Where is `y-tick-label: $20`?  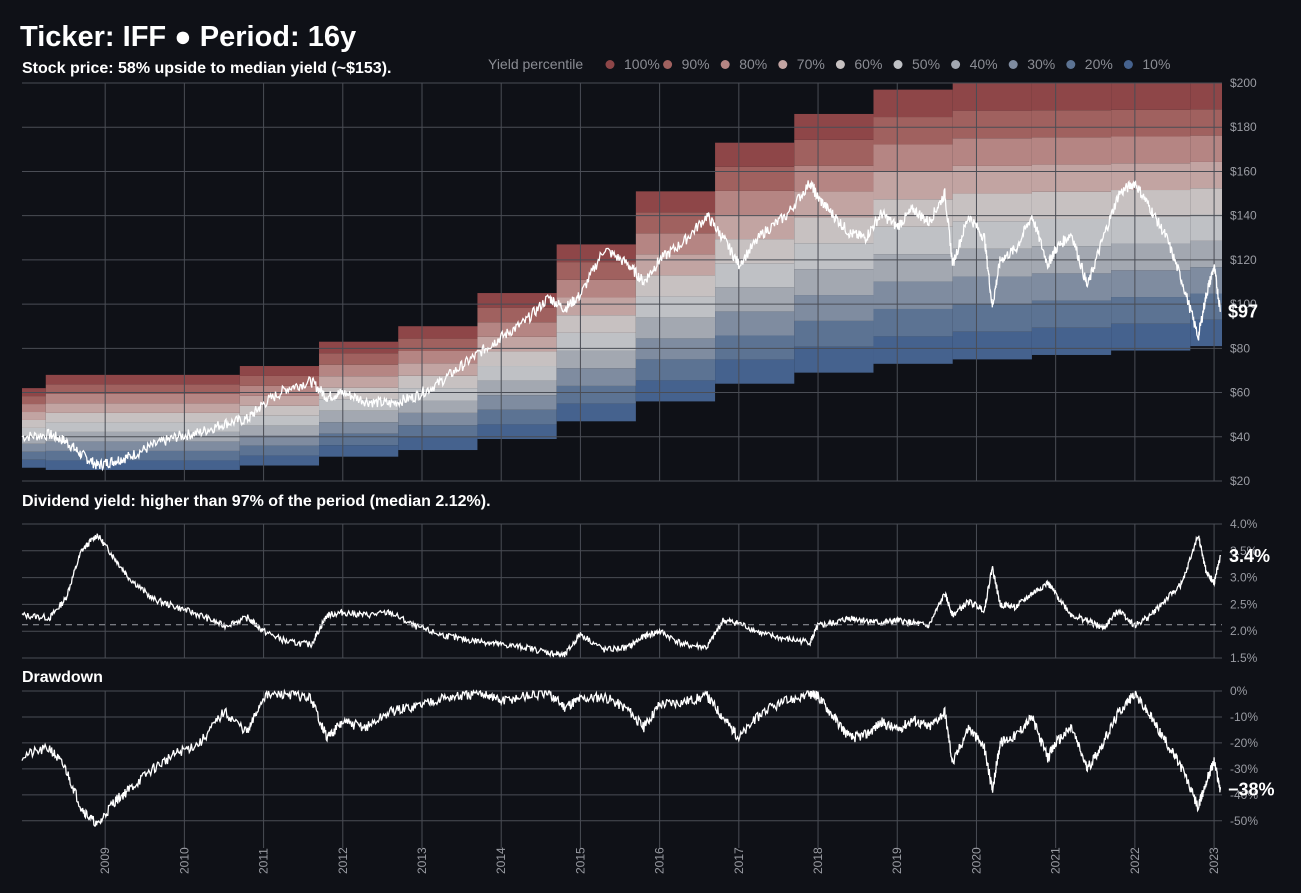
y-tick-label: $20 is located at coordinates (1240, 481).